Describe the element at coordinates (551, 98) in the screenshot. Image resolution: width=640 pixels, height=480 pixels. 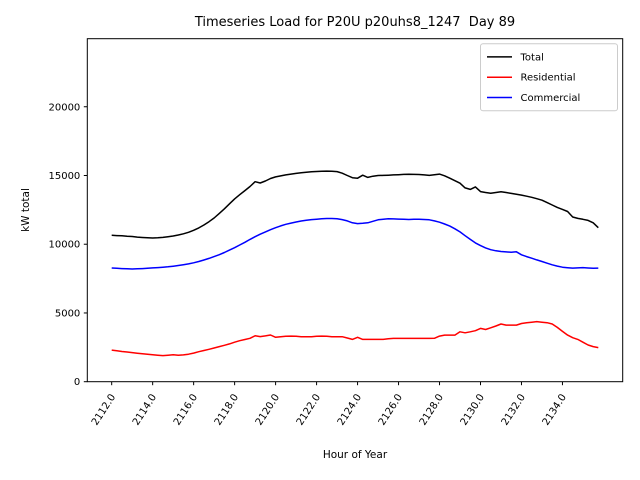
I see `legend-label-commercial: Commercial` at that location.